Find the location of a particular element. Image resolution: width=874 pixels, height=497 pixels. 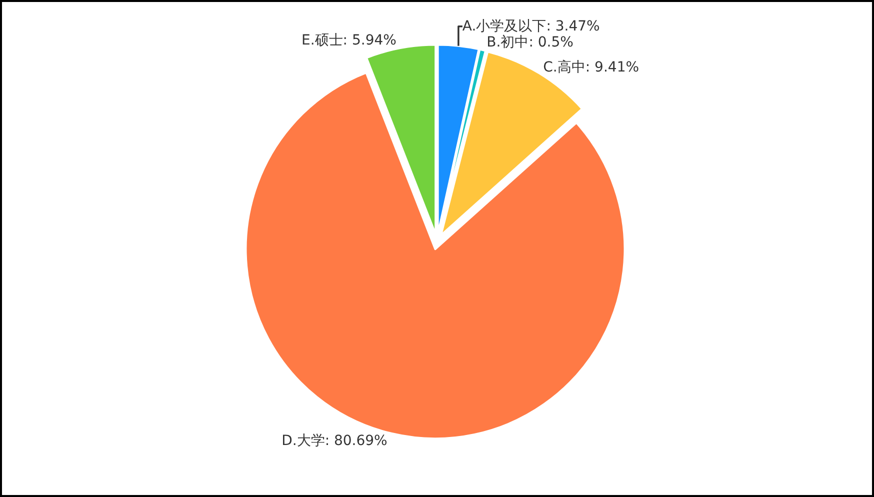

slice-label: C.高中: 9.41% is located at coordinates (591, 67).